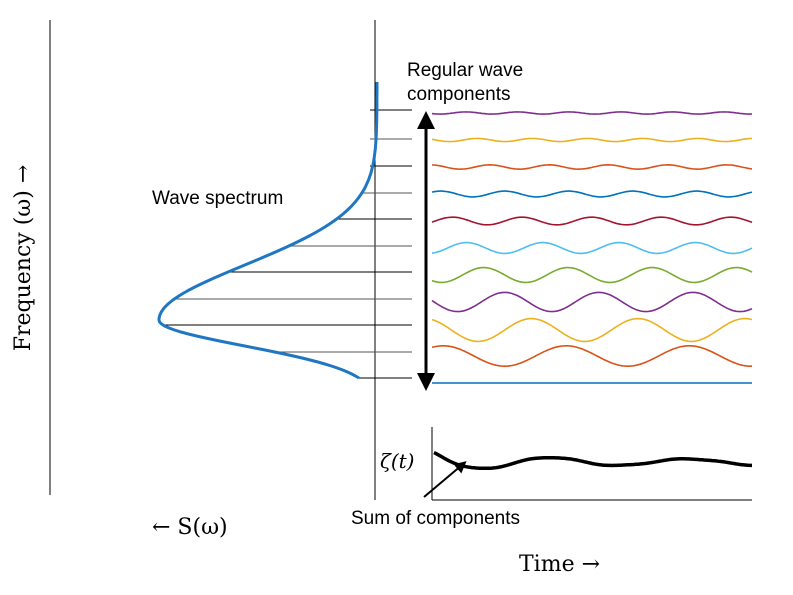 This screenshot has width=793, height=595. Describe the element at coordinates (592, 461) in the screenshot. I see `sum-of-components-curve` at that location.